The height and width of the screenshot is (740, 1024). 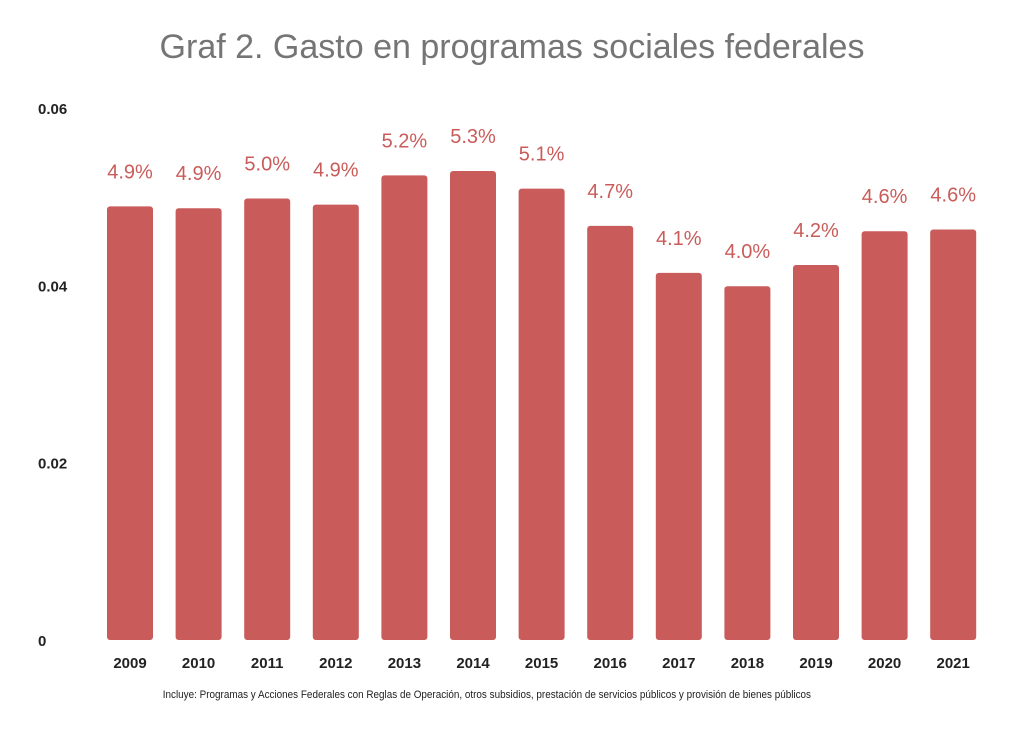 I want to click on y-tick-label: 0.02, so click(x=52, y=464).